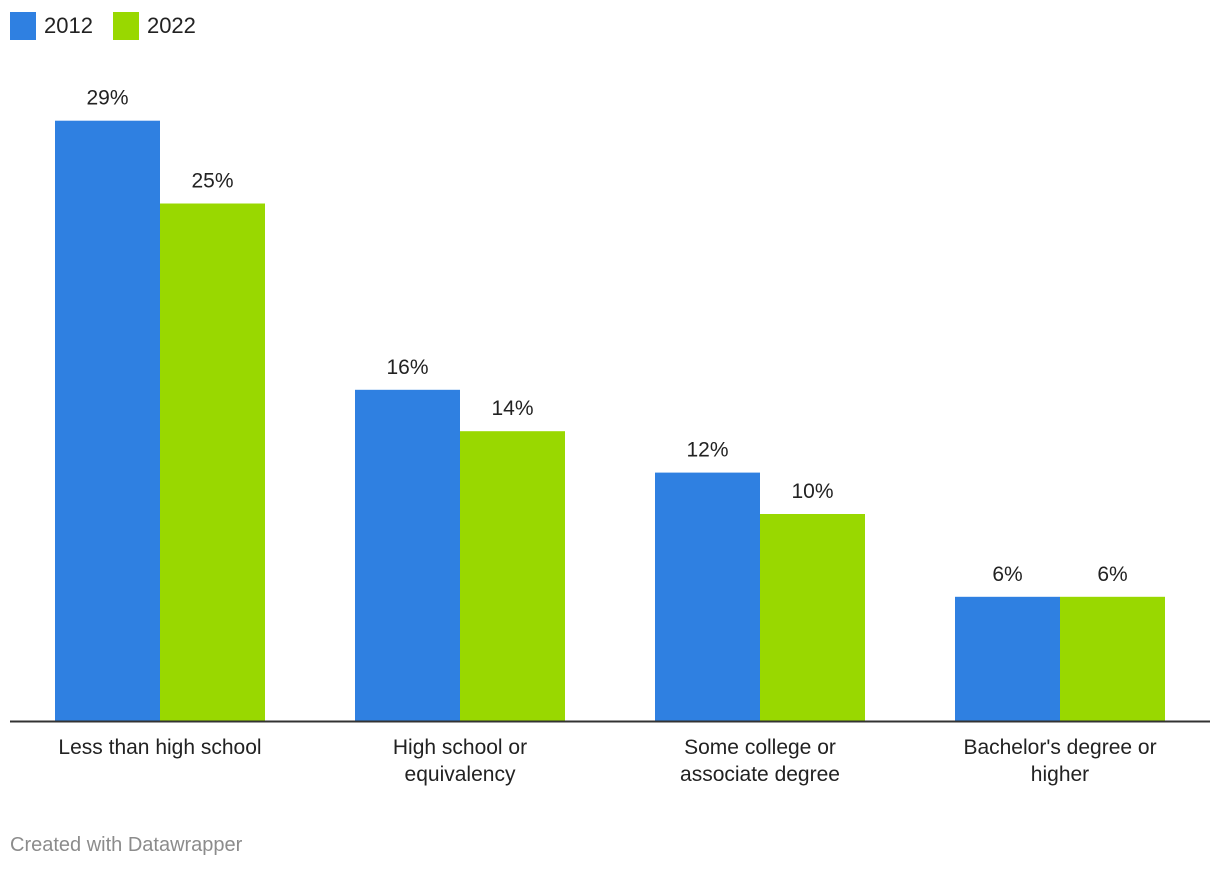  Describe the element at coordinates (126, 845) in the screenshot. I see `footer-credit: Created with Datawrapper` at that location.